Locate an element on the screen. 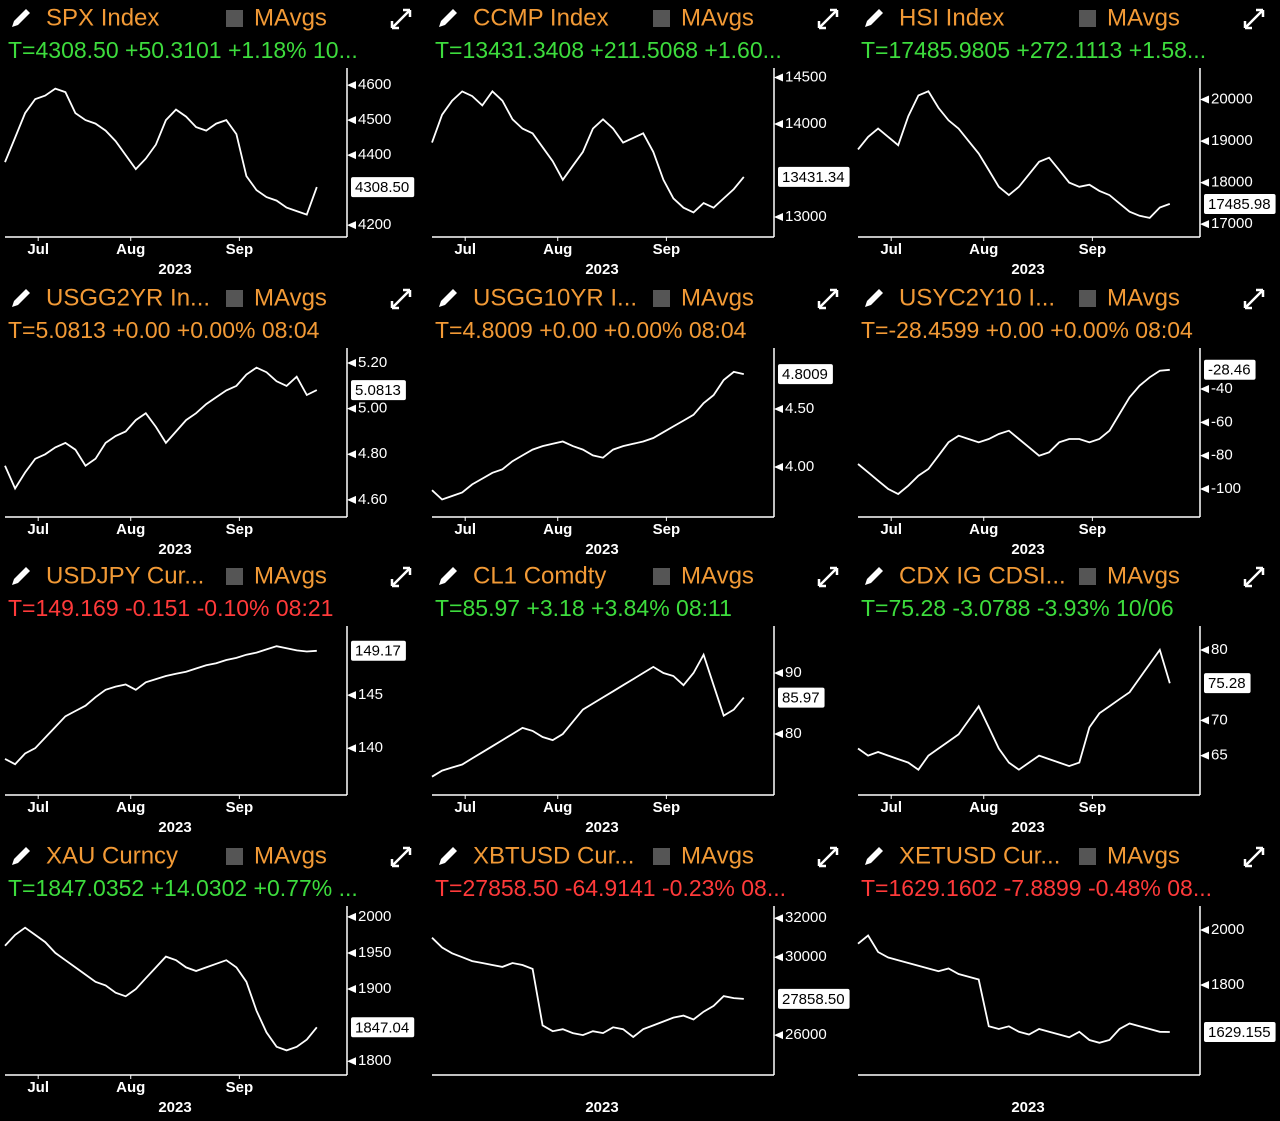 The height and width of the screenshot is (1121, 1280). y-tick-label: 1900 is located at coordinates (374, 988).